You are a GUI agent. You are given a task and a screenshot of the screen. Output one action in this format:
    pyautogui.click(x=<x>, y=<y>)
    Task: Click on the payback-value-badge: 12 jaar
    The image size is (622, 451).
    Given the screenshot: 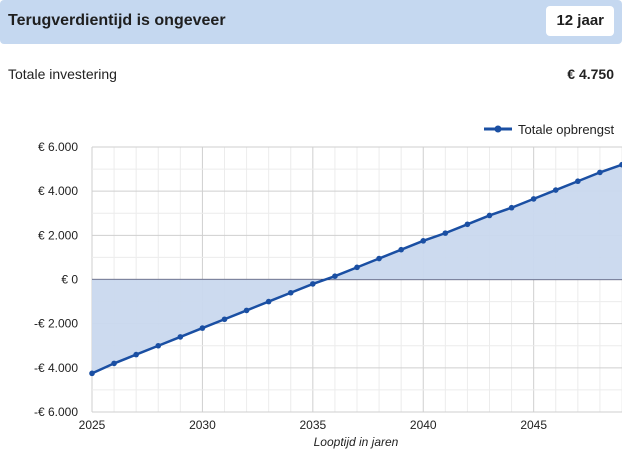 What is the action you would take?
    pyautogui.click(x=580, y=21)
    